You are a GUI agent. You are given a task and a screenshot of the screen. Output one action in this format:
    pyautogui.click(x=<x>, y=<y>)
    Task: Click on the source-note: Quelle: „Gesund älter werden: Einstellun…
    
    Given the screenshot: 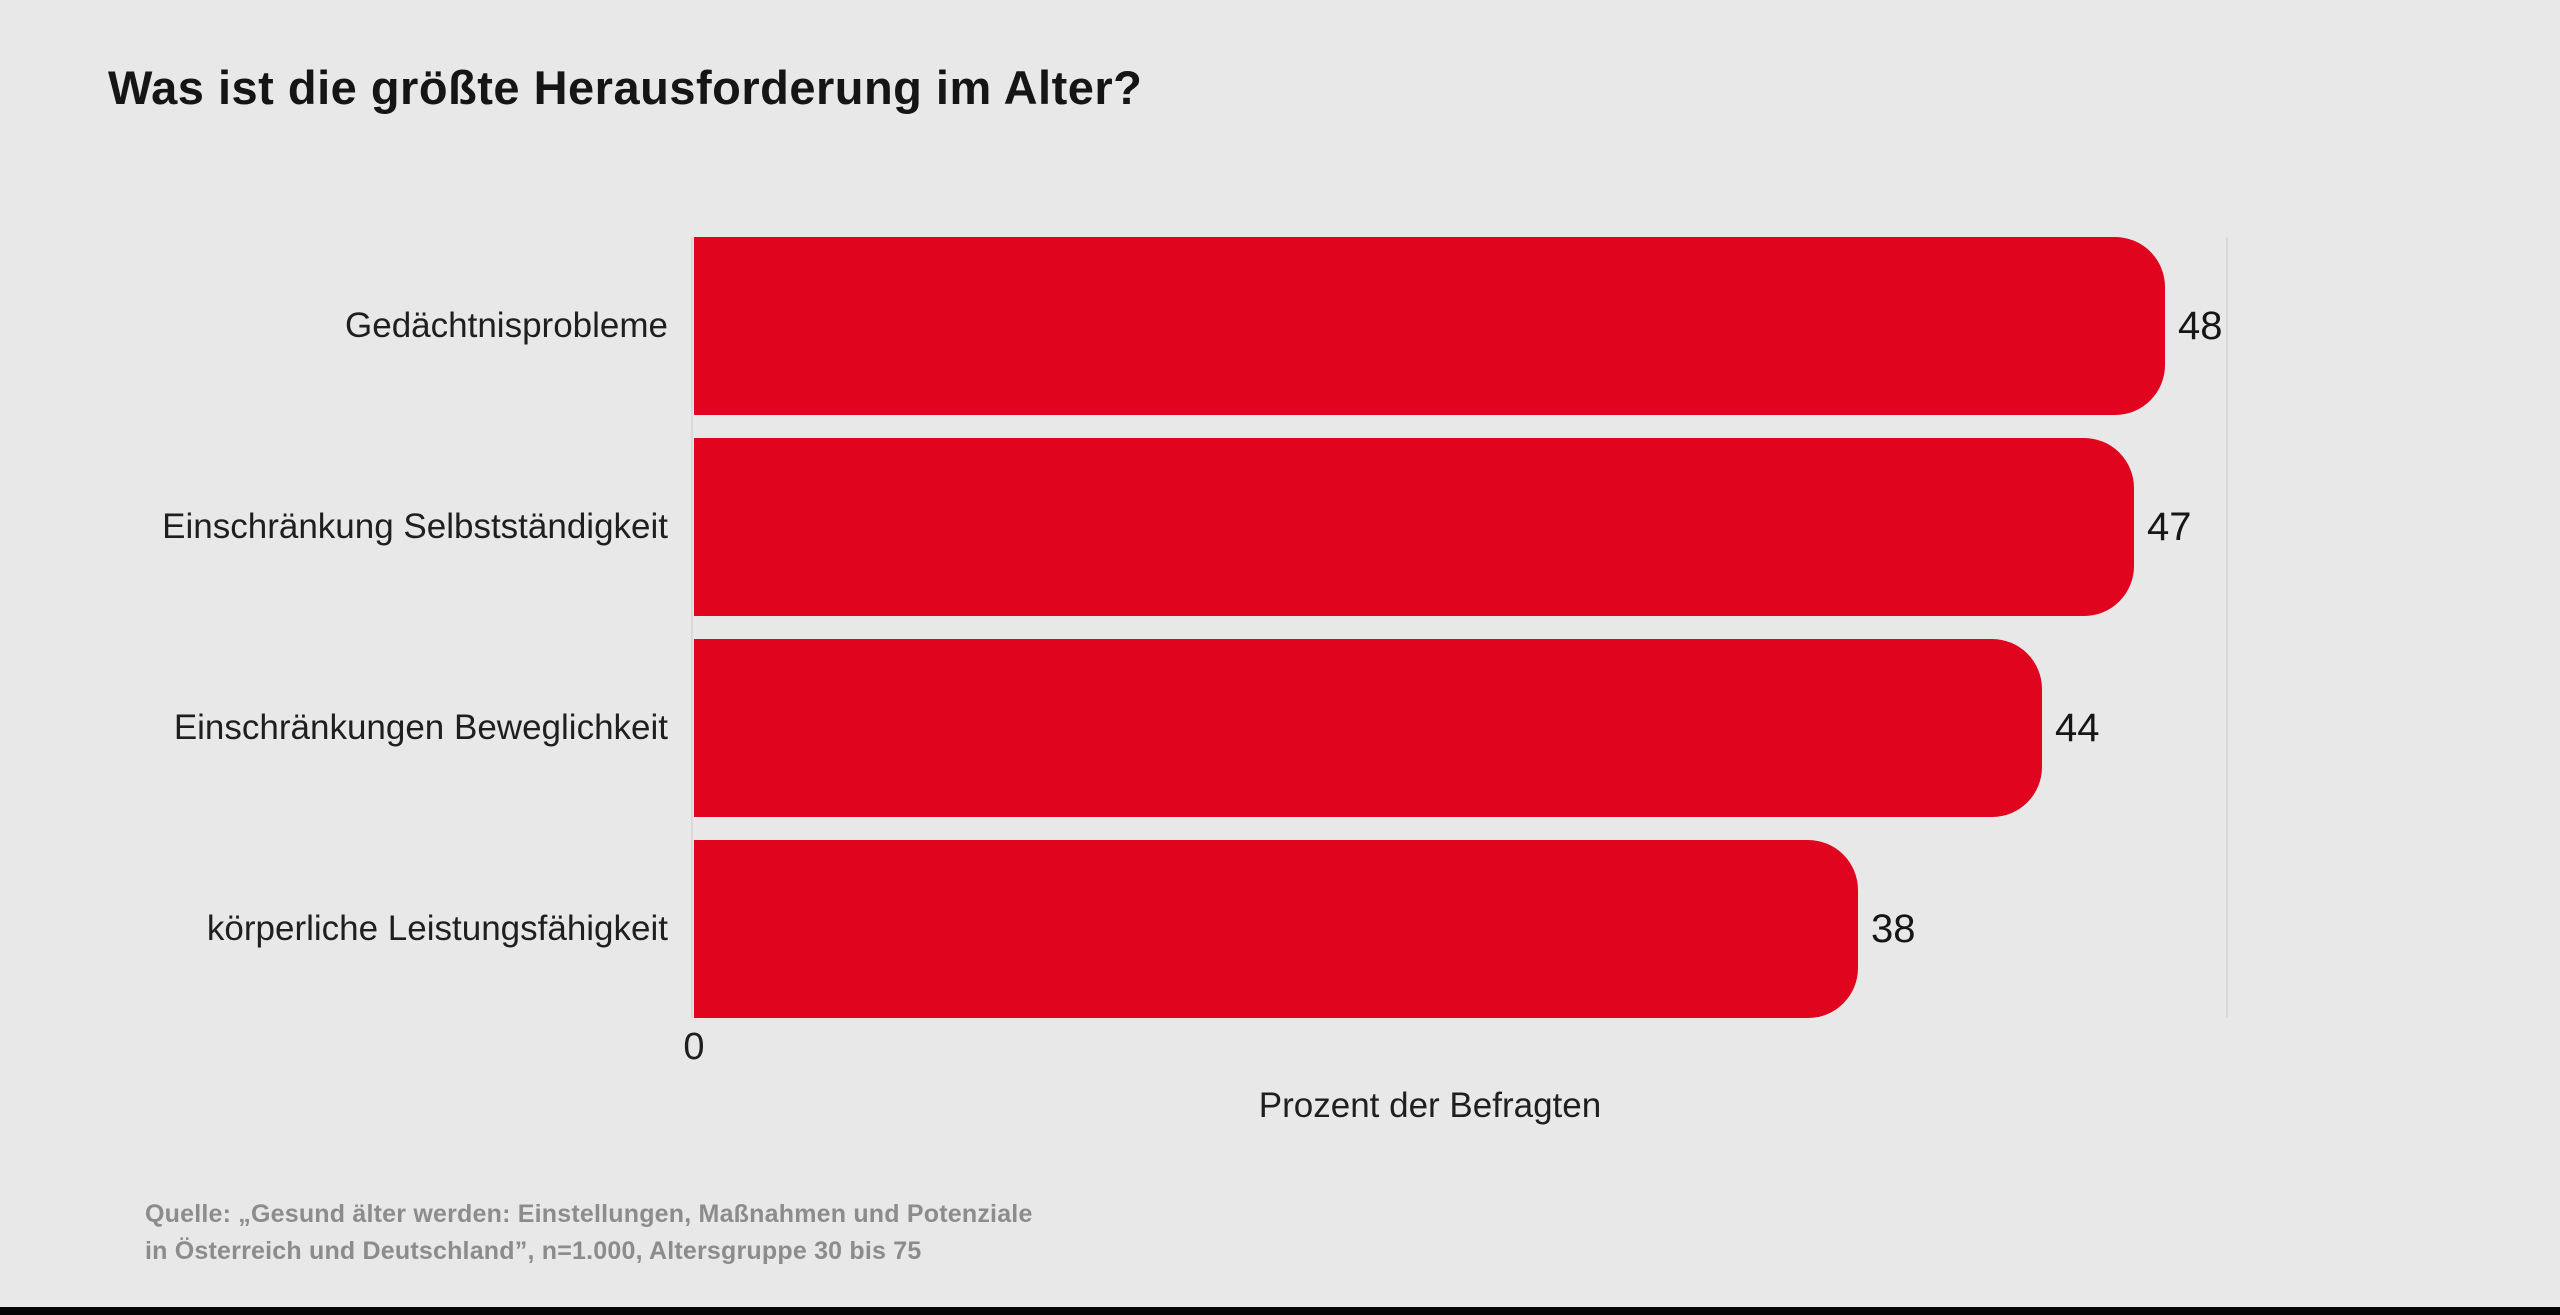 What is the action you would take?
    pyautogui.click(x=589, y=1233)
    